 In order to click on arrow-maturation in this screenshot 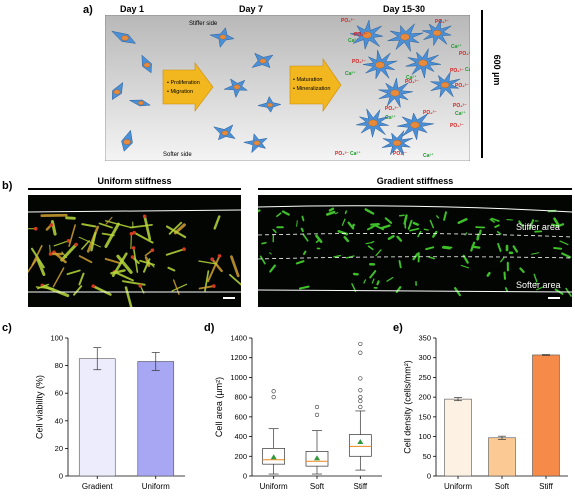, I will do `click(315, 85)`.